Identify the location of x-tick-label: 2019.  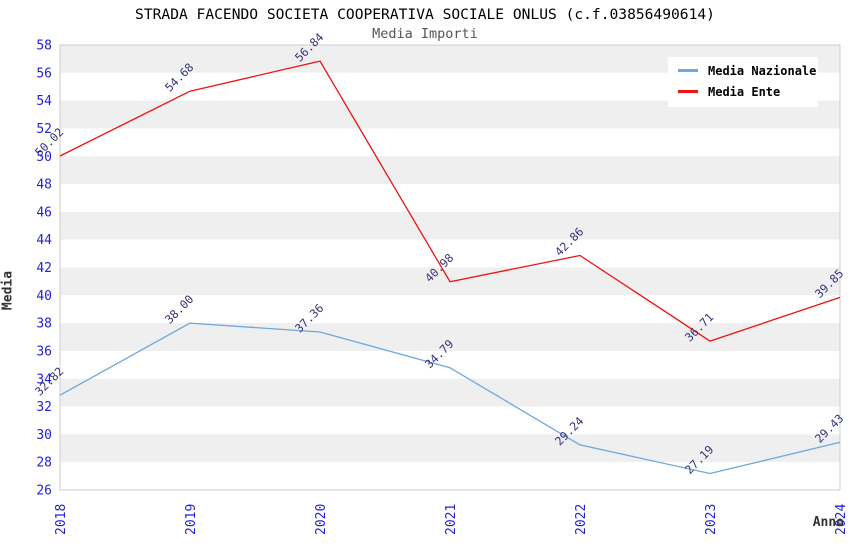
(191, 519).